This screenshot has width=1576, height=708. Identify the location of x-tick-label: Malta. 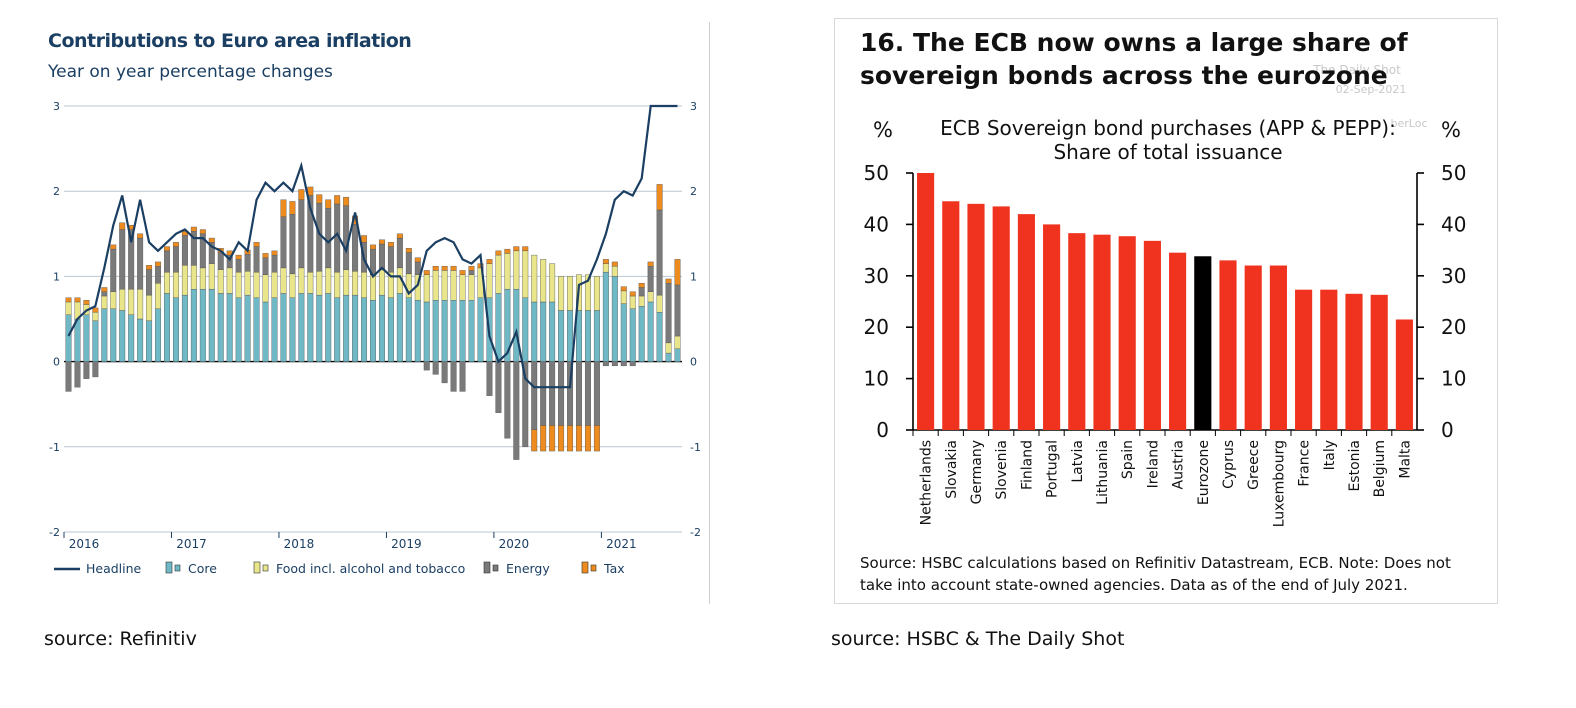
(1405, 459).